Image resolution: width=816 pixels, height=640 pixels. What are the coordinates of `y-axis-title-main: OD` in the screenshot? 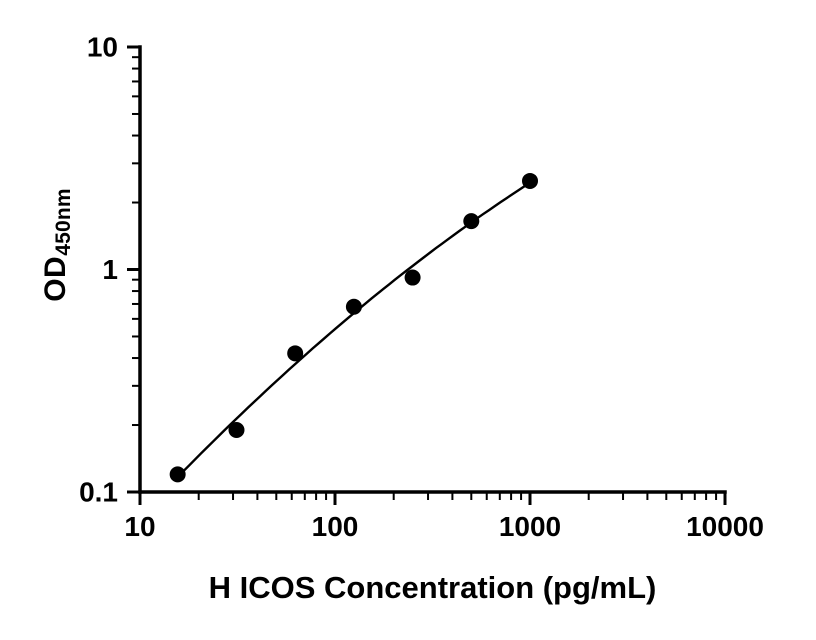 It's located at (55, 278).